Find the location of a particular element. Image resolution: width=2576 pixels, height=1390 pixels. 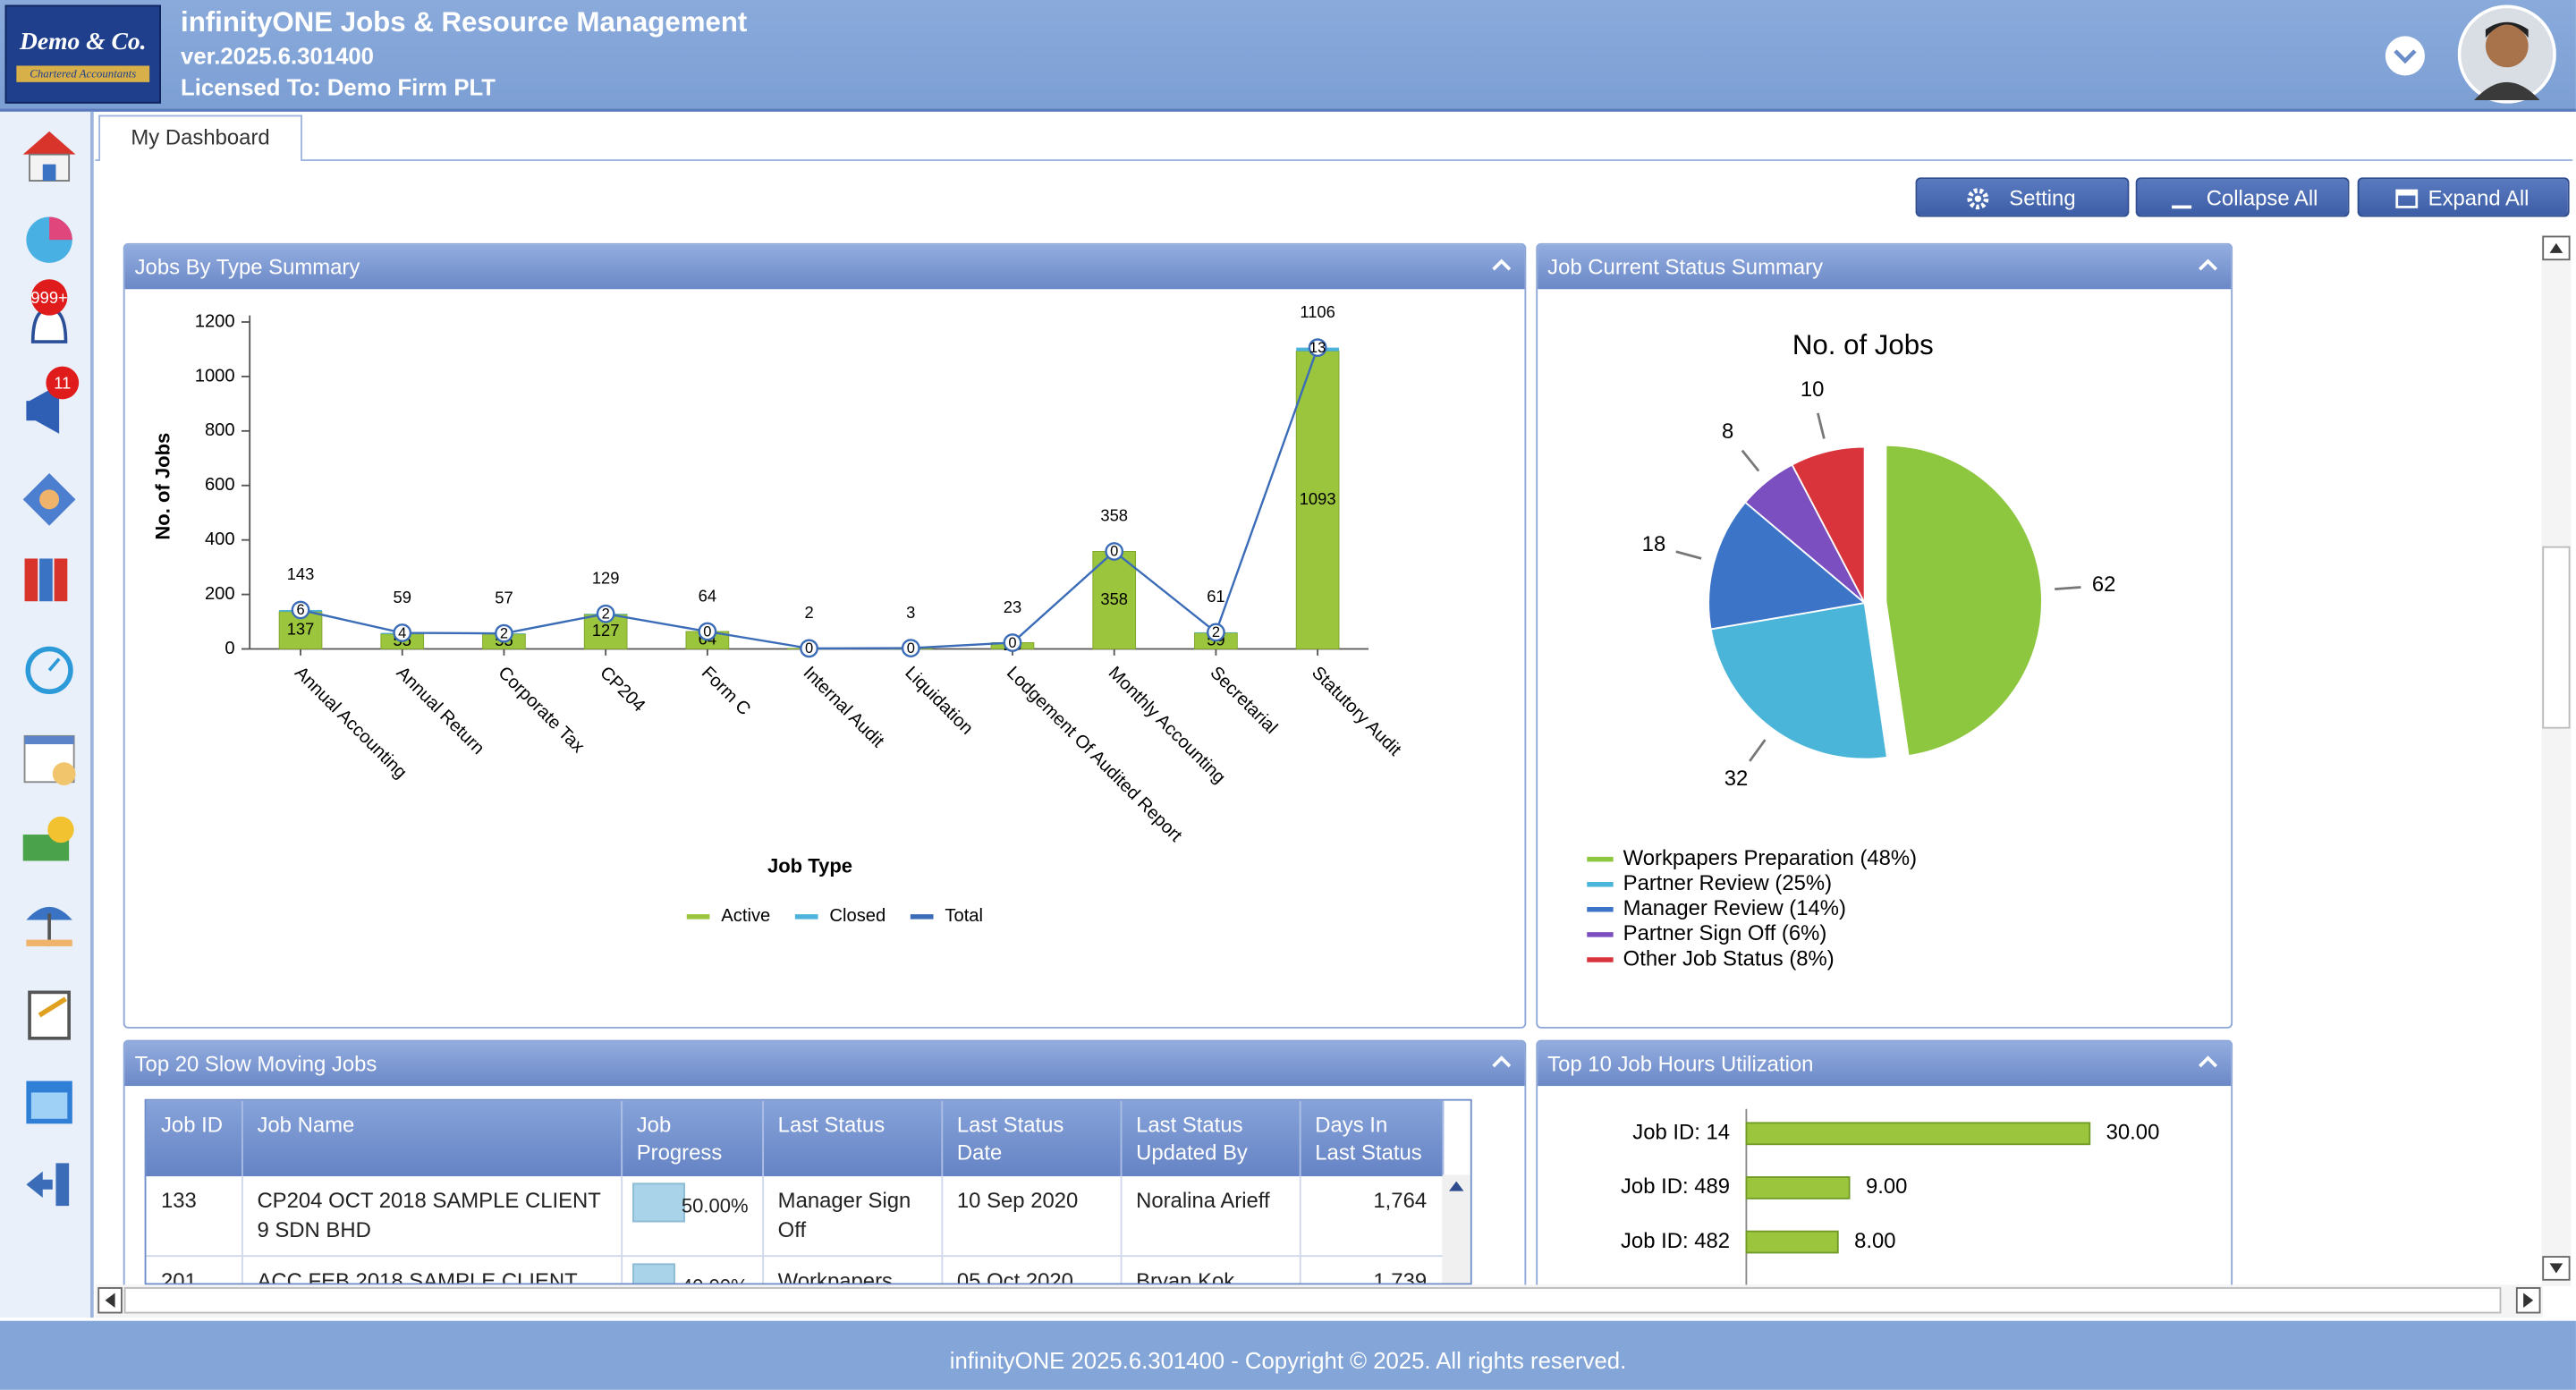

expand-button: Expand All is located at coordinates (2463, 197).